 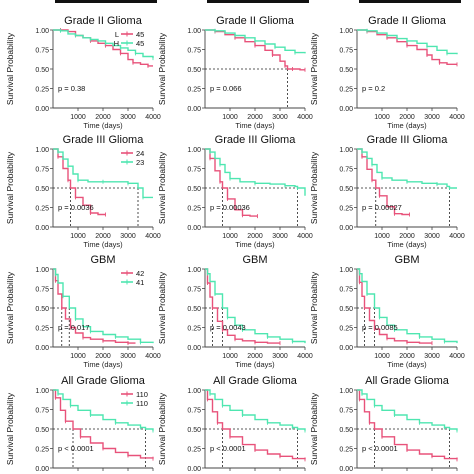 I want to click on legend-count: 23, so click(x=140, y=162).